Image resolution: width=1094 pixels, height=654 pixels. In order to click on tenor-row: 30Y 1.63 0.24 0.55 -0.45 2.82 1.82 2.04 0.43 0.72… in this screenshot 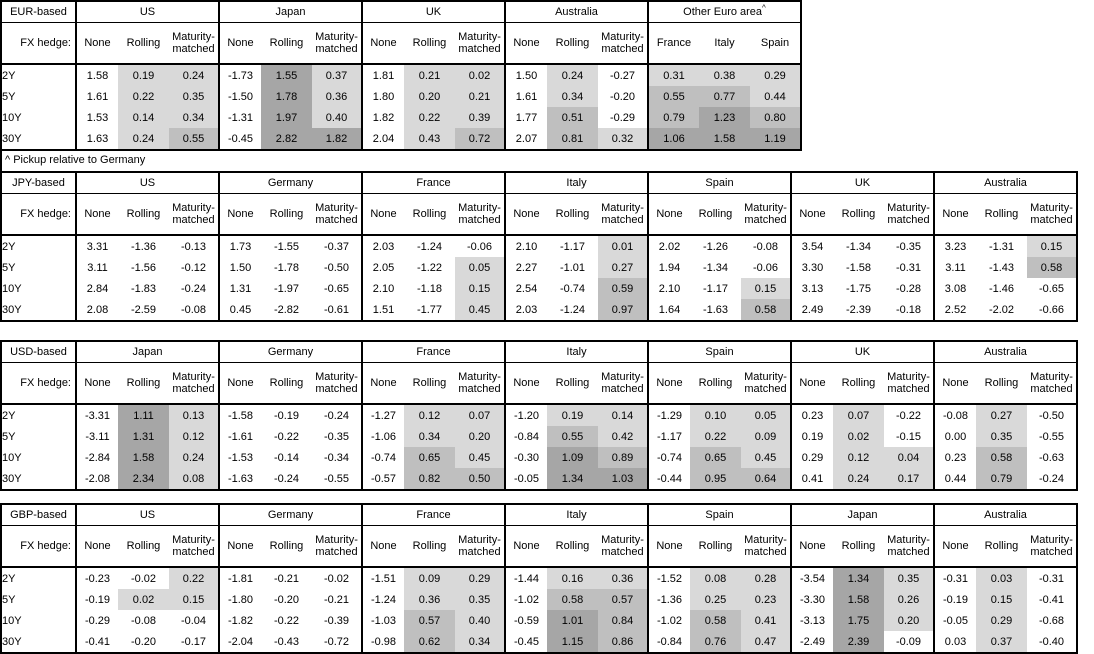, I will do `click(401, 139)`.